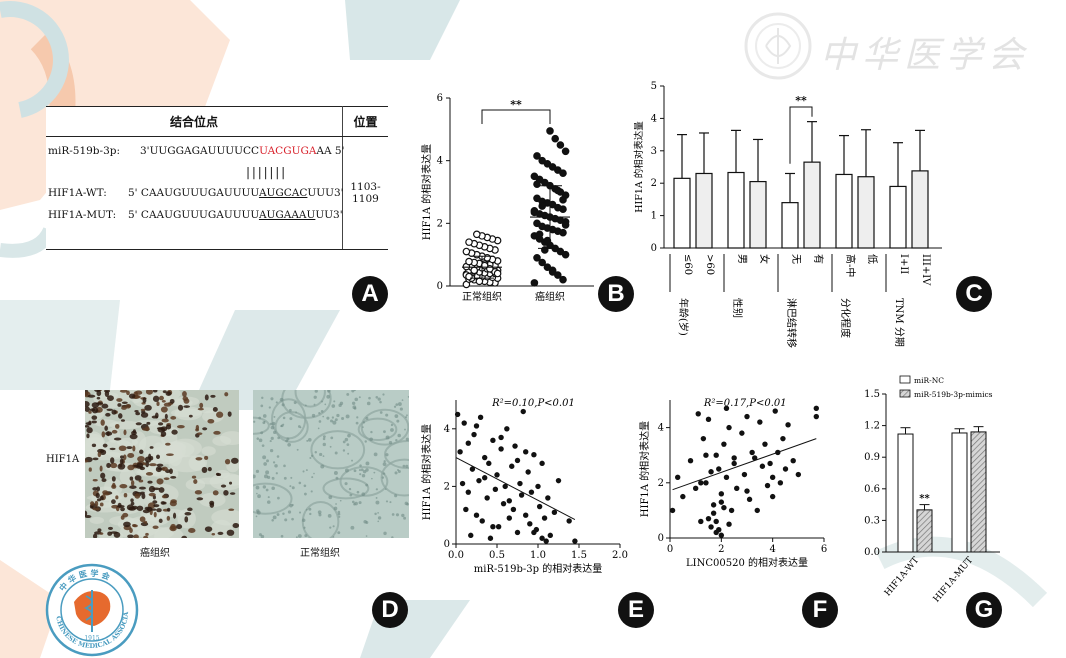 The height and width of the screenshot is (658, 1066). What do you see at coordinates (447, 429) in the screenshot?
I see `e-ytick-label: 4` at bounding box center [447, 429].